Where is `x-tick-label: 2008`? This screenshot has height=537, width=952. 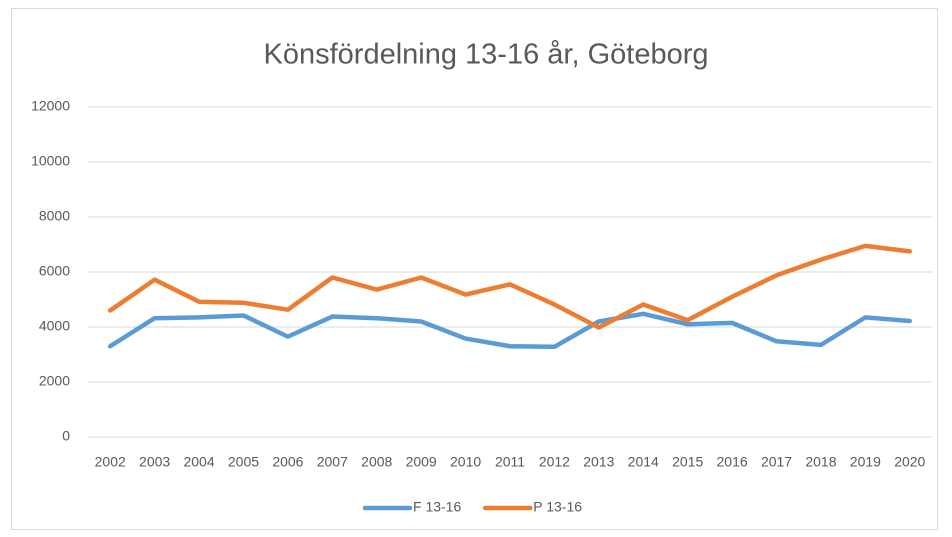 x-tick-label: 2008 is located at coordinates (376, 462).